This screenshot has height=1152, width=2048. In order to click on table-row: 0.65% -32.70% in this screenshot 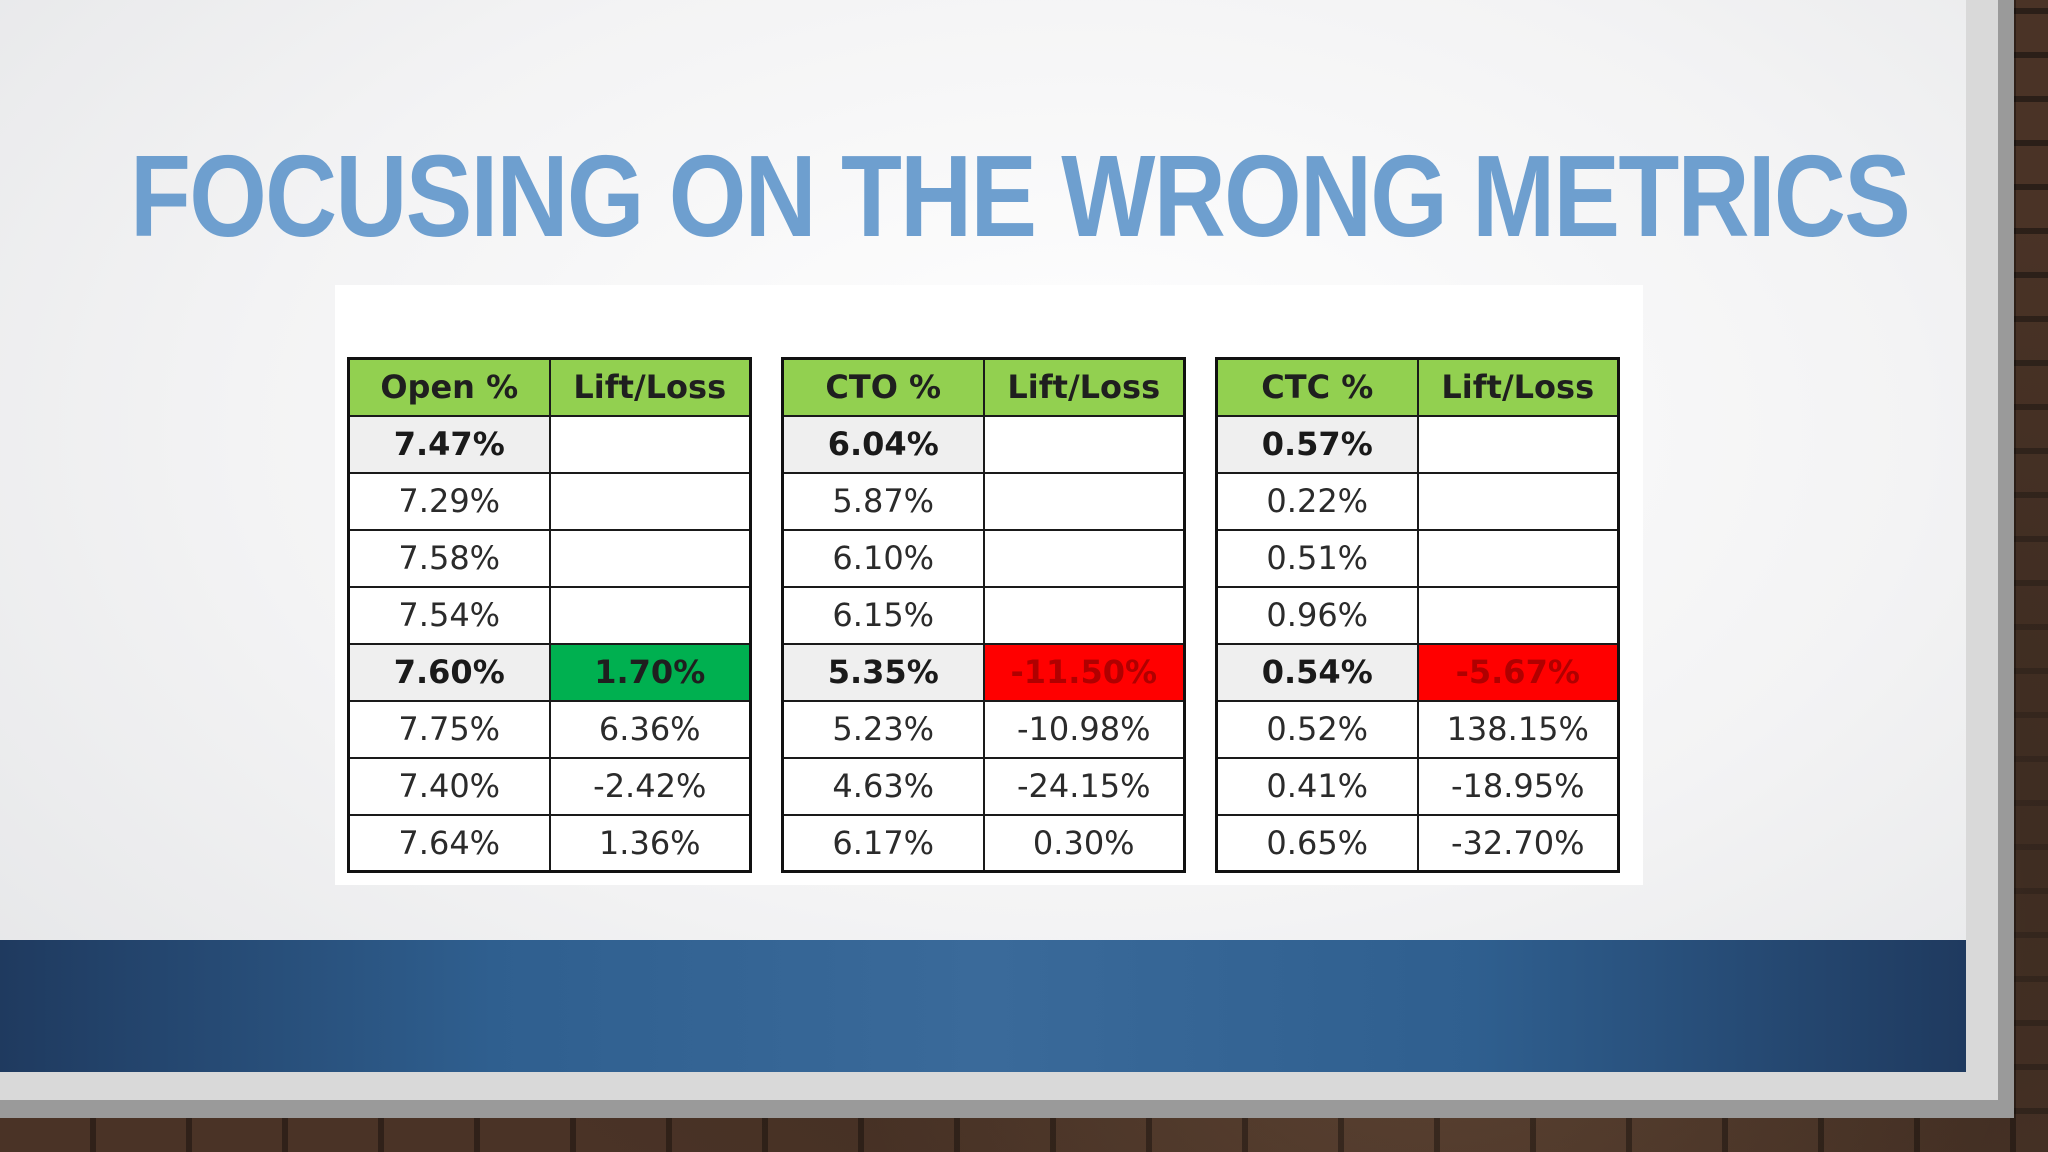, I will do `click(1417, 843)`.